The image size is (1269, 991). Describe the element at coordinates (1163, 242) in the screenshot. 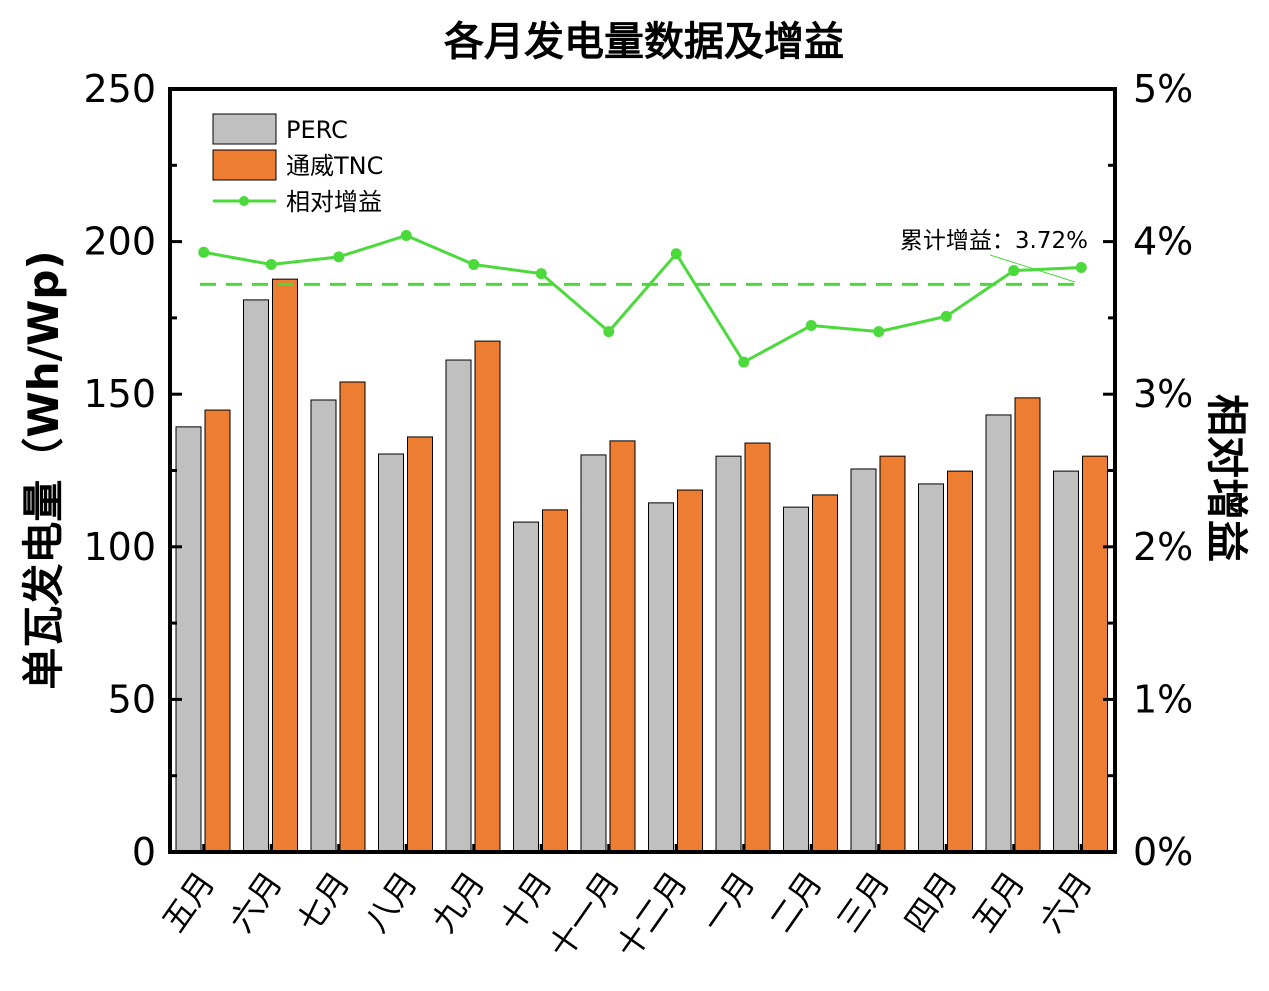

I see `y2-tick-label: 4%` at that location.